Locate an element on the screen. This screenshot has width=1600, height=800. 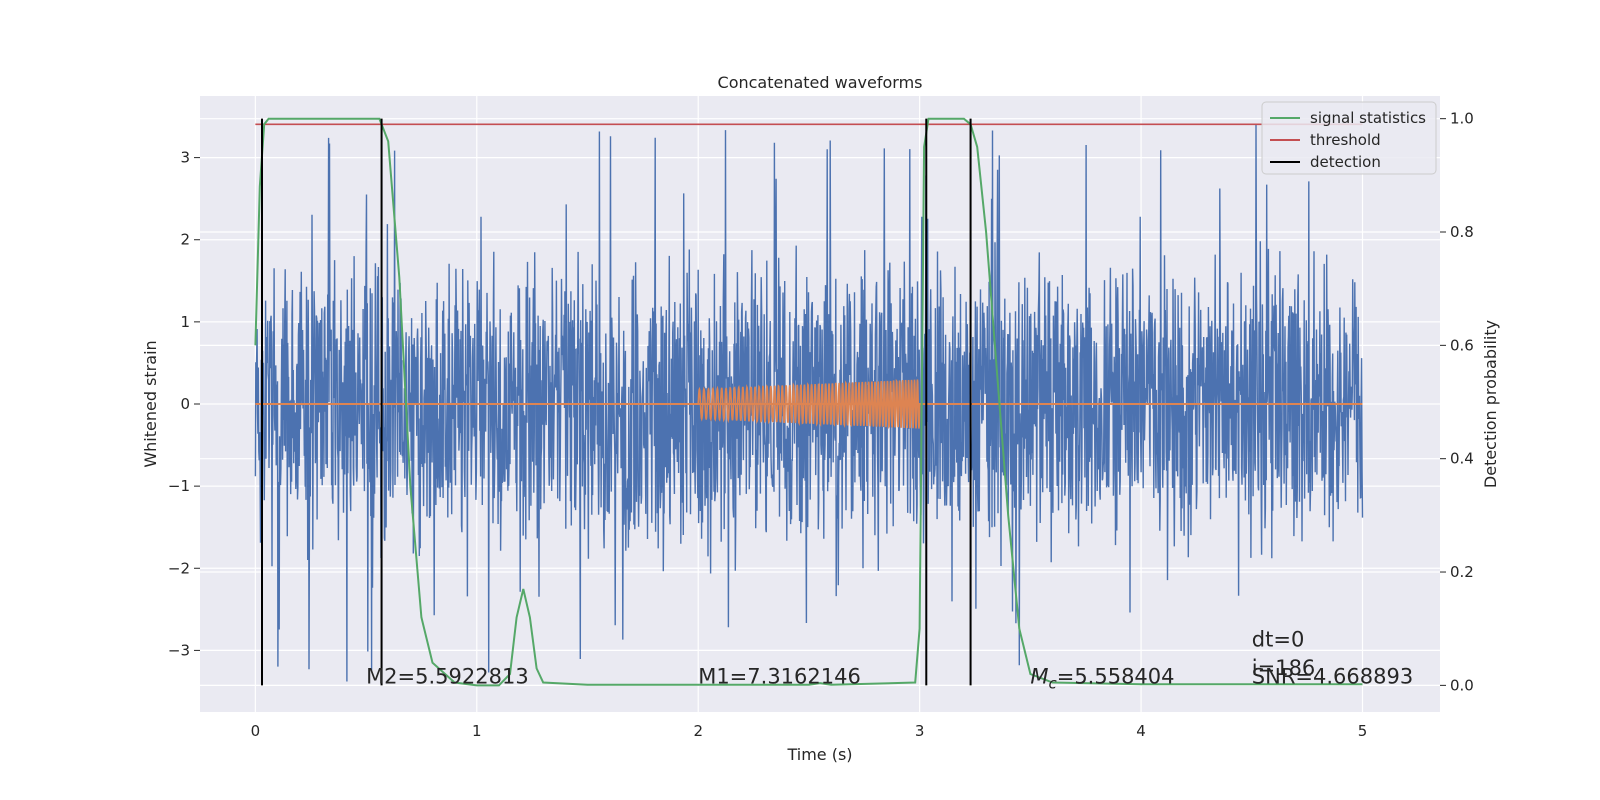
x-tick-label: 3 is located at coordinates (920, 731).